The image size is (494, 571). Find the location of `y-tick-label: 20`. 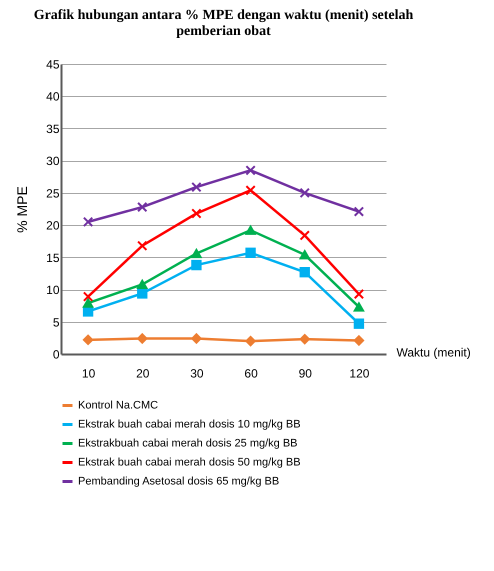

y-tick-label: 20 is located at coordinates (53, 225).